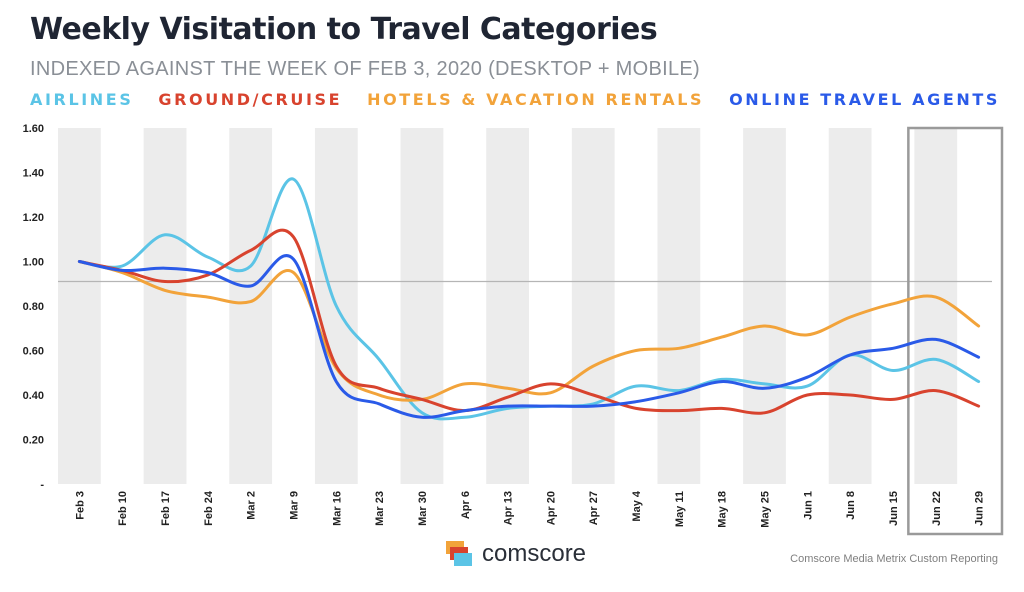 The image size is (1024, 592). Describe the element at coordinates (33, 307) in the screenshot. I see `y-tick-label: 0.80` at that location.